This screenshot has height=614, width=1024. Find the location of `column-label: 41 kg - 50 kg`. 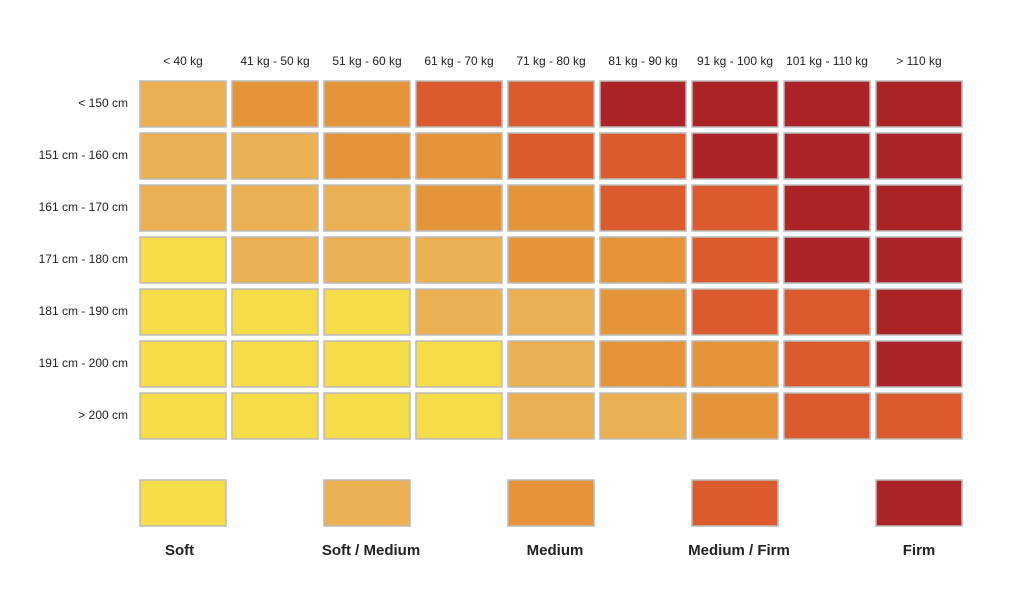

column-label: 41 kg - 50 kg is located at coordinates (274, 61).